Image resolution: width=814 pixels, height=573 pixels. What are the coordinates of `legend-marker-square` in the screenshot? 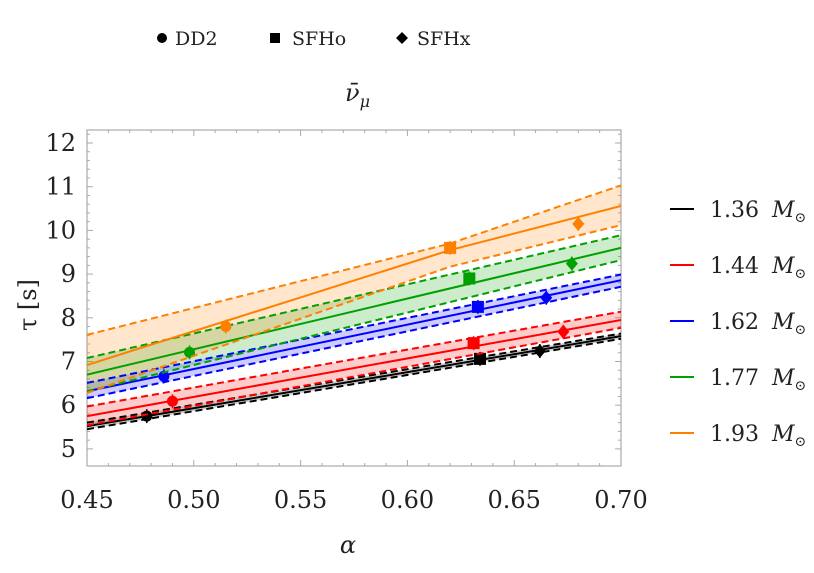 It's located at (275, 38).